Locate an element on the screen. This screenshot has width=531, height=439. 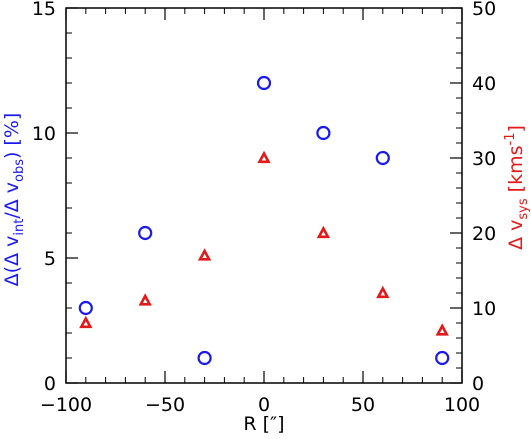
x-tick-label: 100 is located at coordinates (462, 405).